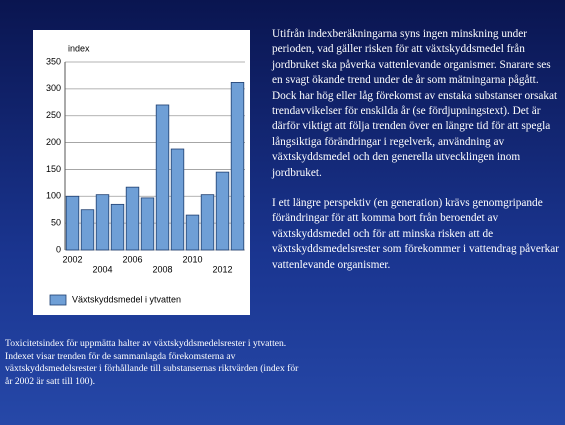 The image size is (565, 425). Describe the element at coordinates (102, 269) in the screenshot. I see `x-tick-label: 2004` at that location.